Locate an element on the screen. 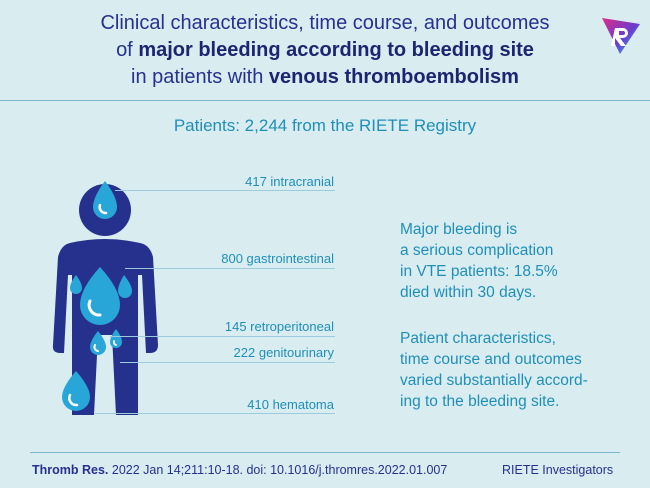 The height and width of the screenshot is (488, 650). intracranial-leader-line is located at coordinates (225, 190).